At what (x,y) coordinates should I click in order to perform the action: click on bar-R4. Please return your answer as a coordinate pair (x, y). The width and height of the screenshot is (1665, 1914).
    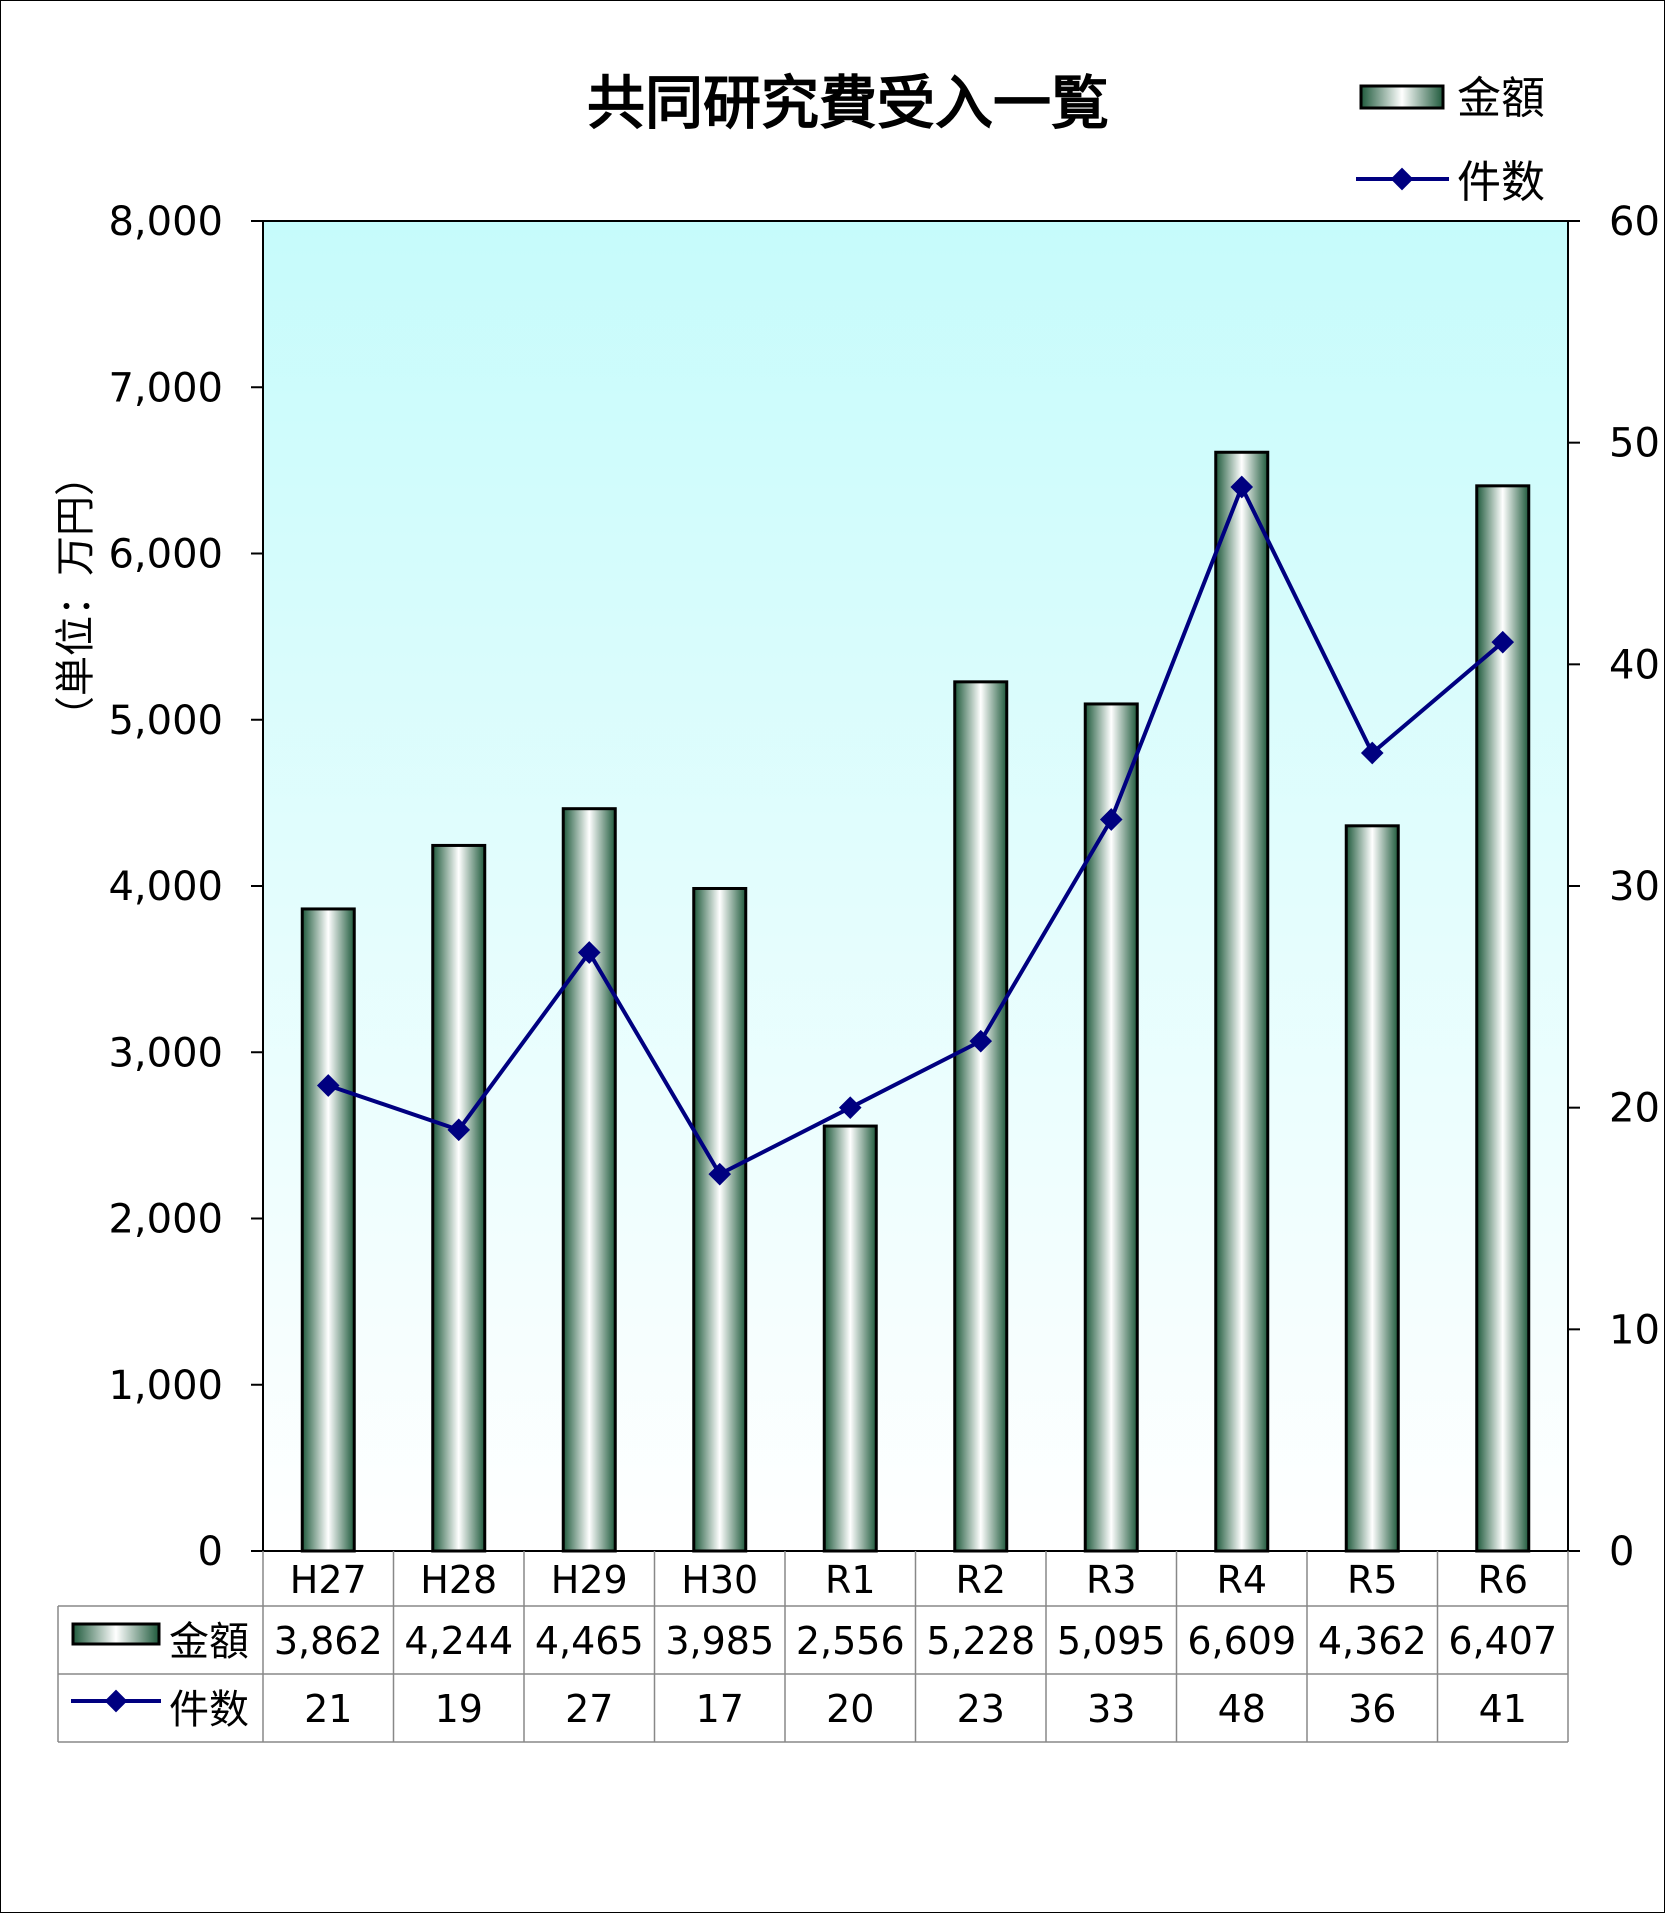
    Looking at the image, I should click on (1242, 1001).